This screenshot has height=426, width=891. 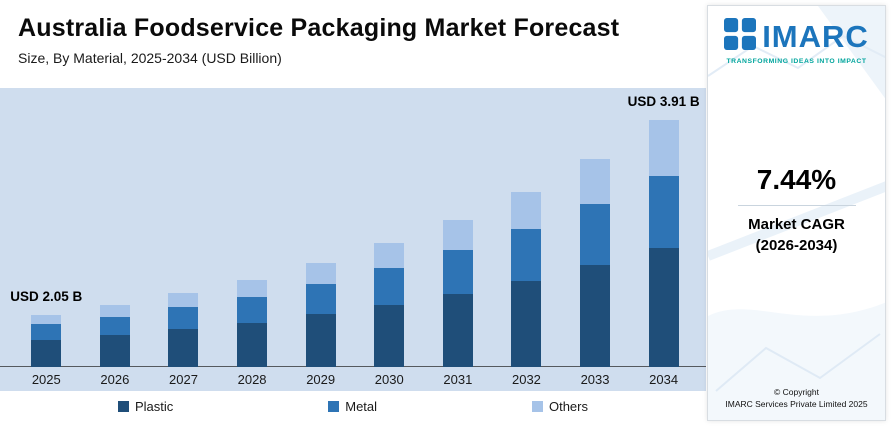 I want to click on cagr-divider, so click(x=796, y=205).